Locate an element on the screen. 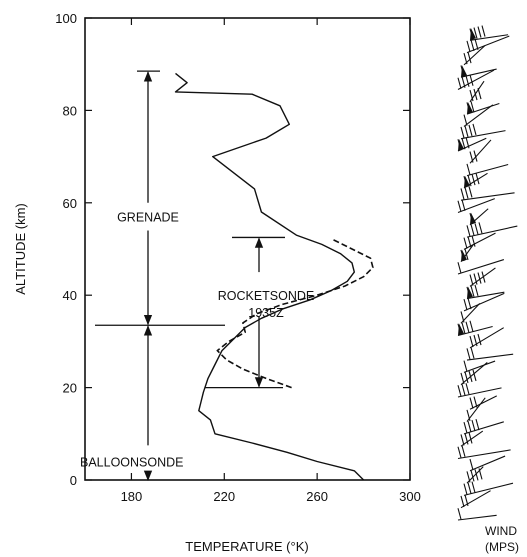  wind-unit-label: (MPS) is located at coordinates (502, 547).